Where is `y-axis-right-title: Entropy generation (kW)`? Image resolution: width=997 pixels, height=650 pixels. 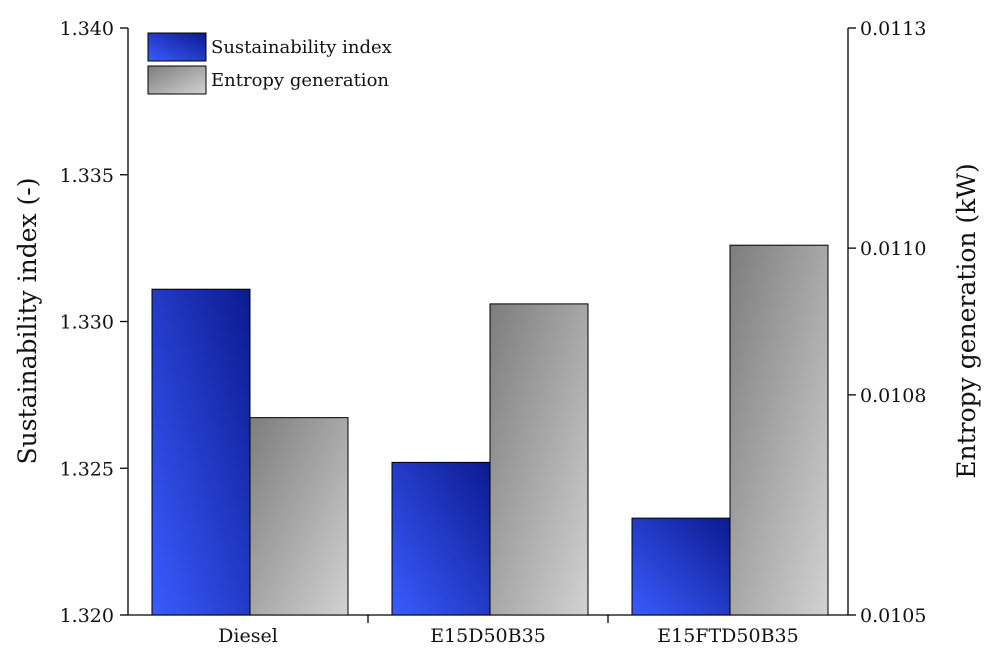 y-axis-right-title: Entropy generation (kW) is located at coordinates (966, 321).